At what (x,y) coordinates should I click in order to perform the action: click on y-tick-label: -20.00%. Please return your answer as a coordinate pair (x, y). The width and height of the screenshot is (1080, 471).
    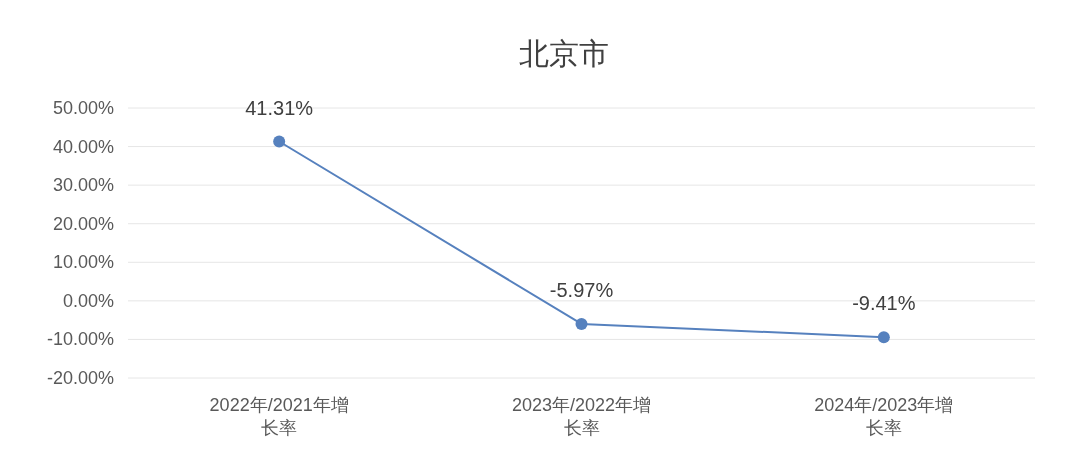
    Looking at the image, I should click on (80, 378).